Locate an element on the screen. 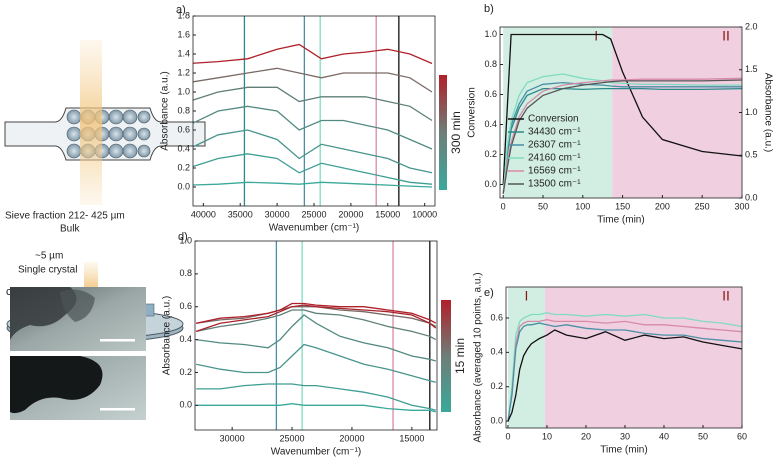 The height and width of the screenshot is (463, 776). x-tick-label: 200 is located at coordinates (662, 206).